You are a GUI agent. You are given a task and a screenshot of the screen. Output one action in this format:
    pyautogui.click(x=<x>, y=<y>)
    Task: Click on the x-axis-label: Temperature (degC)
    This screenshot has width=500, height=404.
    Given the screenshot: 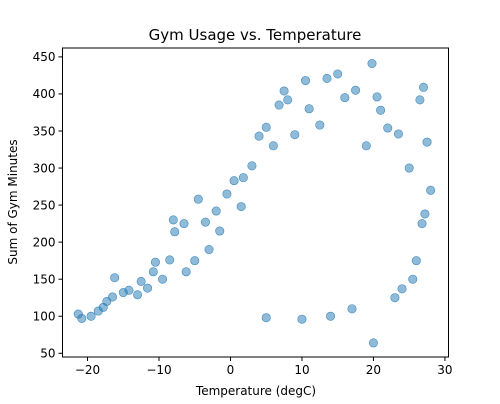 What is the action you would take?
    pyautogui.click(x=255, y=391)
    